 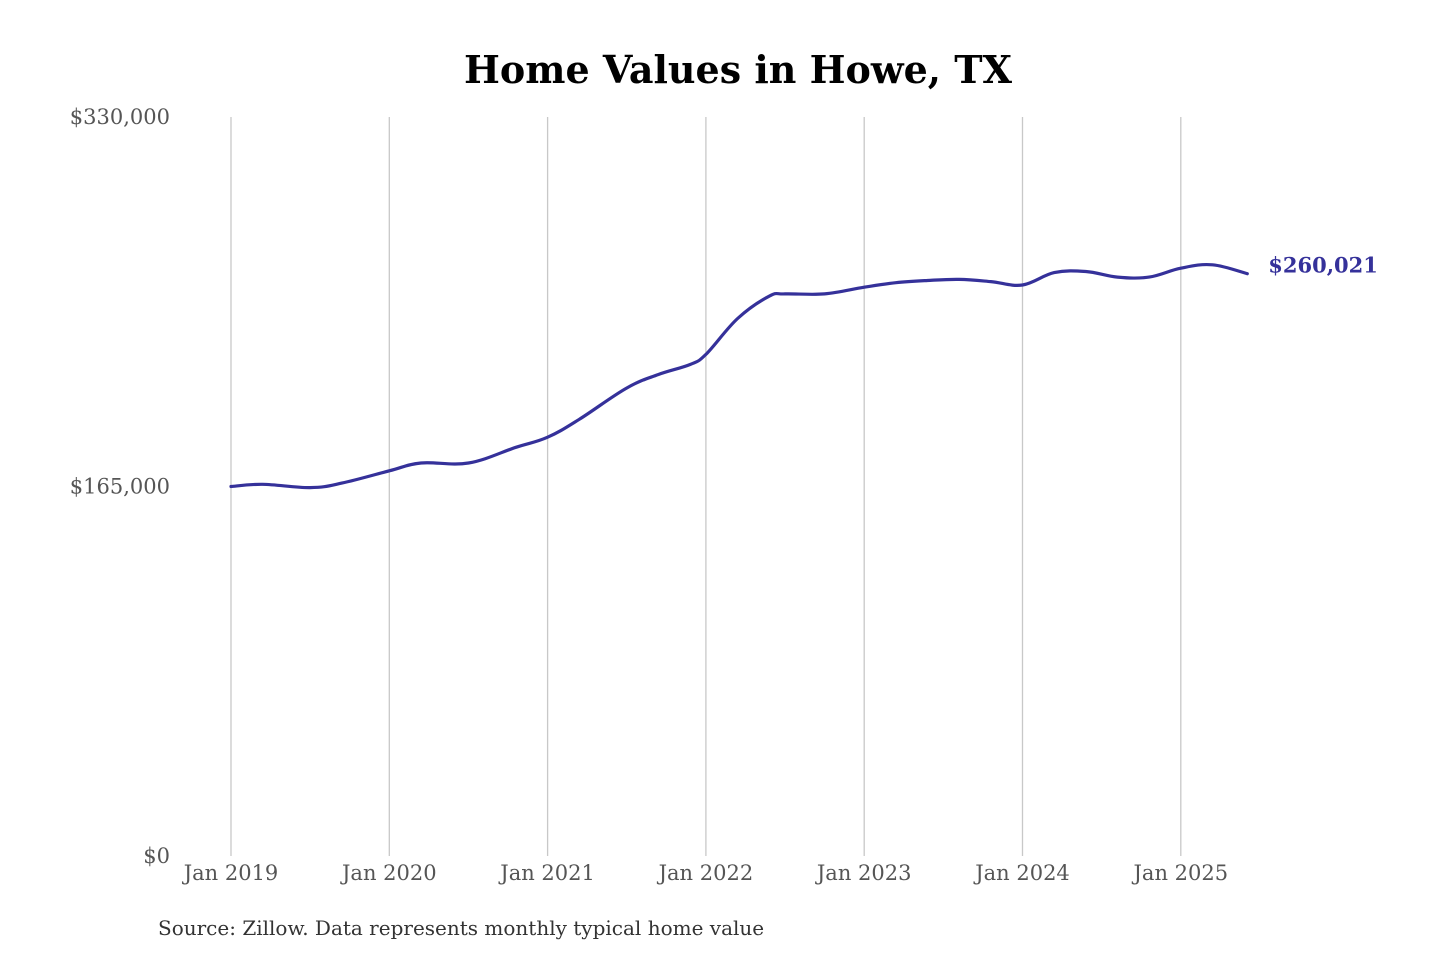 What do you see at coordinates (738, 69) in the screenshot?
I see `chart-title: Home Values in Howe, TX` at bounding box center [738, 69].